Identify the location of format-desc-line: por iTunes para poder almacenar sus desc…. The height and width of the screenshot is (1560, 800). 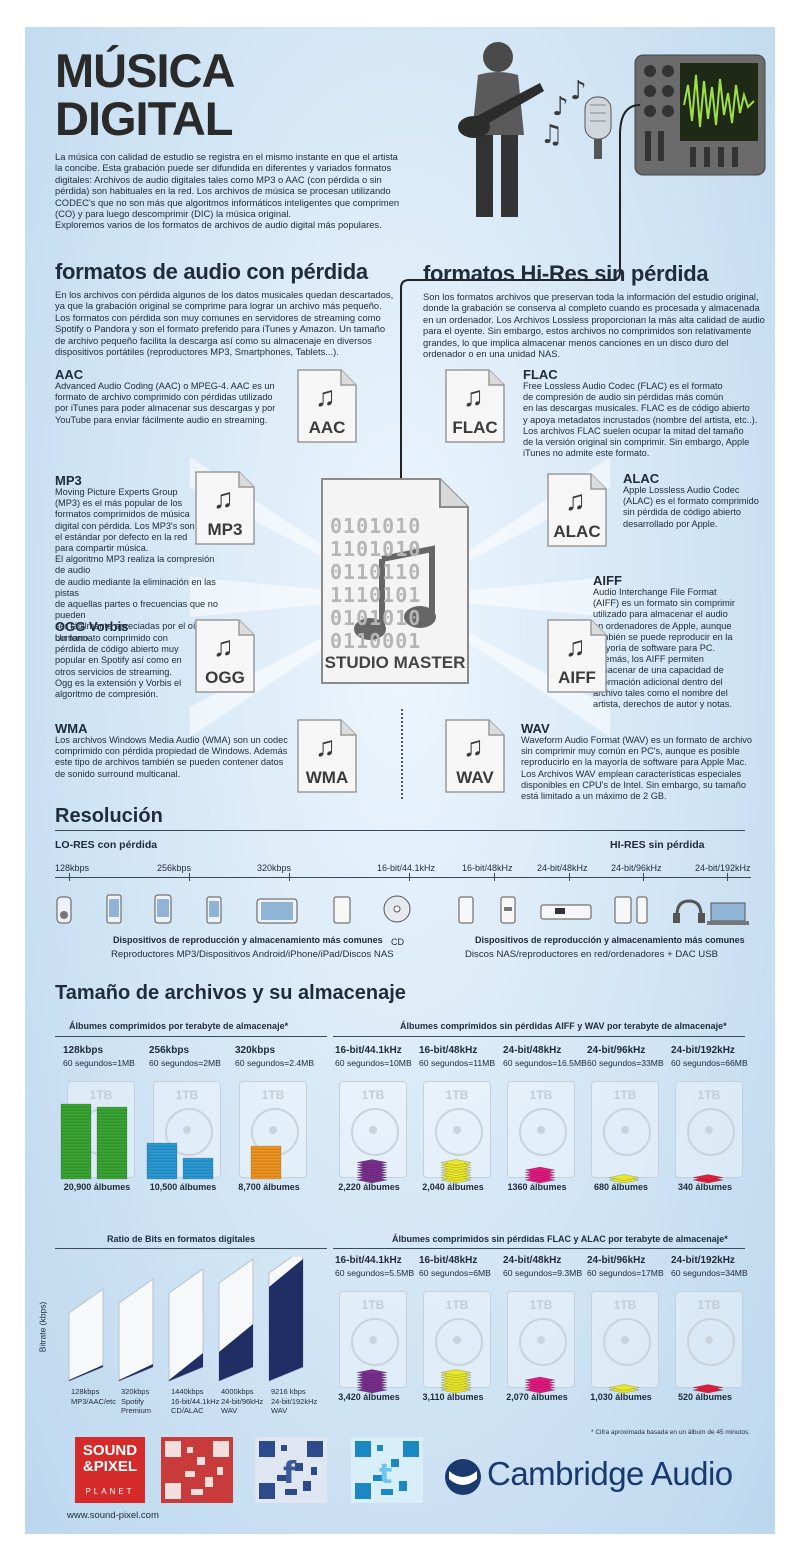
(165, 408).